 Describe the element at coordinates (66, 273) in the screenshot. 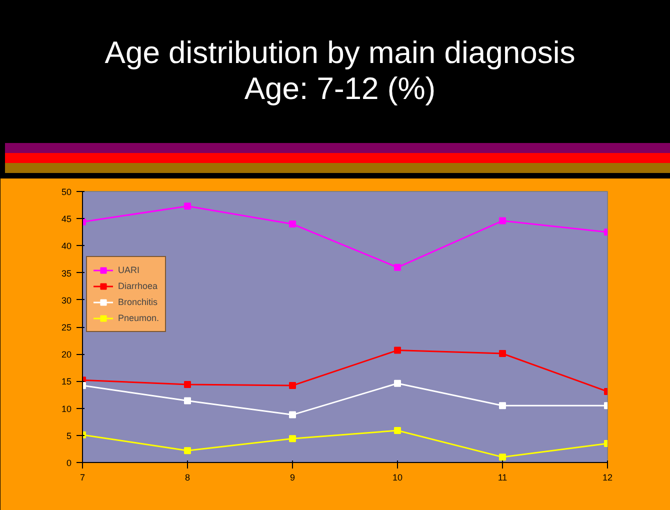

I see `y-tick-label: 35` at that location.